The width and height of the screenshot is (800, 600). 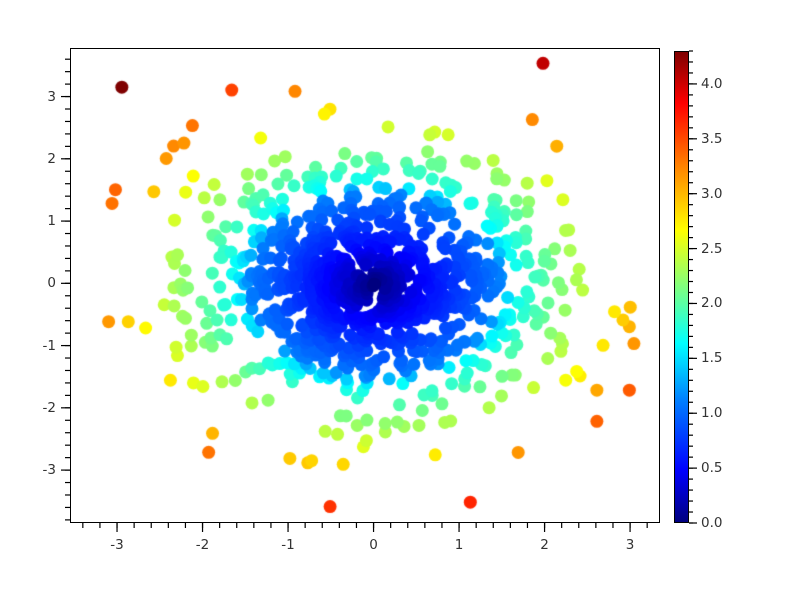 What do you see at coordinates (51, 283) in the screenshot?
I see `y-tick-label: 0` at bounding box center [51, 283].